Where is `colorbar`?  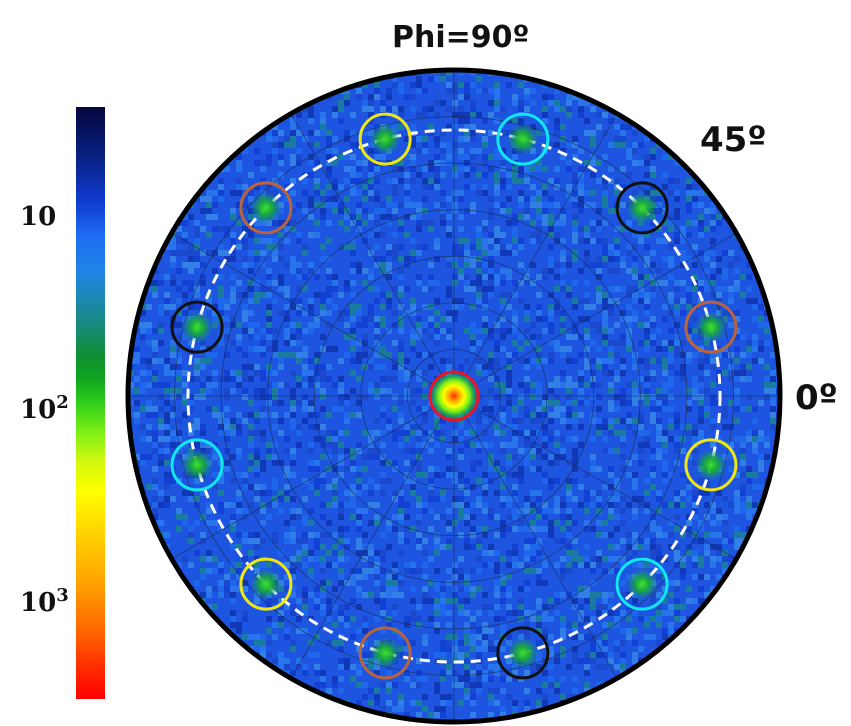 colorbar is located at coordinates (90, 403).